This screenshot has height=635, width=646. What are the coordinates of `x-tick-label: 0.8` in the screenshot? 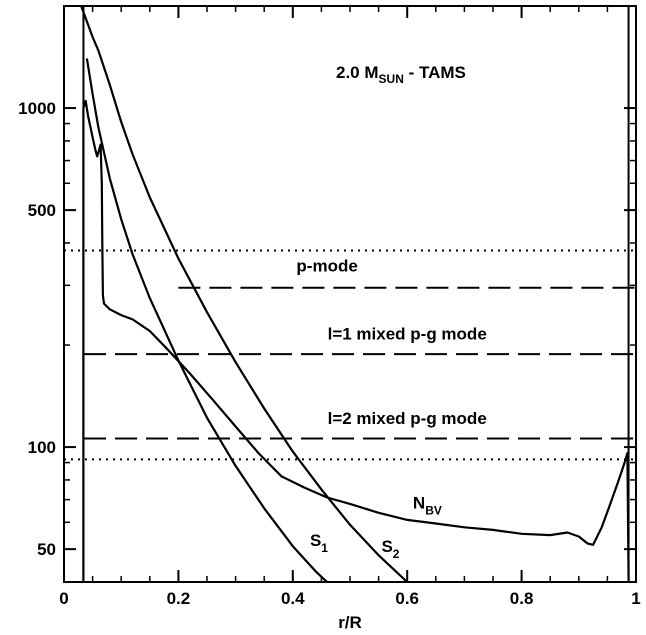 It's located at (522, 598).